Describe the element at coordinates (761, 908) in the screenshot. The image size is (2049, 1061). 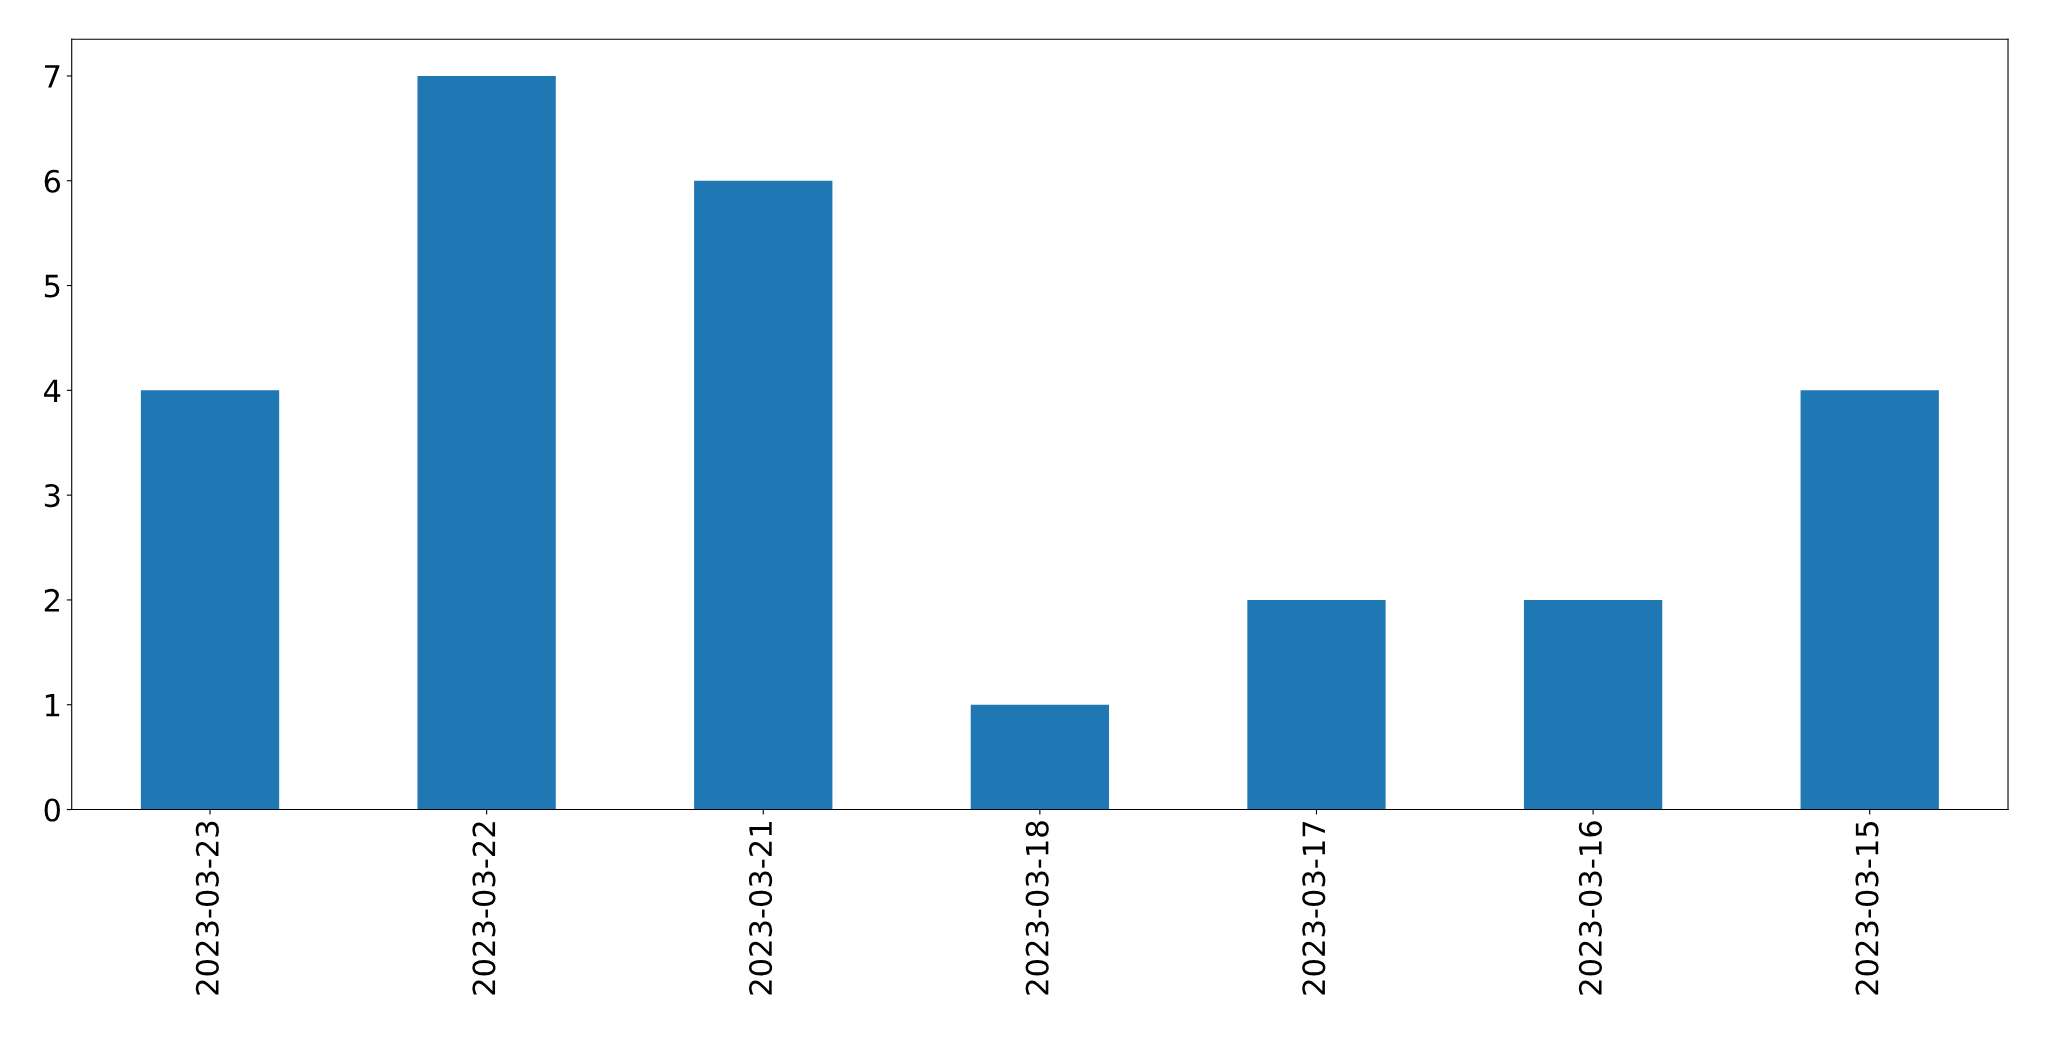
I see `x-tick-label: 2023-03-21` at that location.